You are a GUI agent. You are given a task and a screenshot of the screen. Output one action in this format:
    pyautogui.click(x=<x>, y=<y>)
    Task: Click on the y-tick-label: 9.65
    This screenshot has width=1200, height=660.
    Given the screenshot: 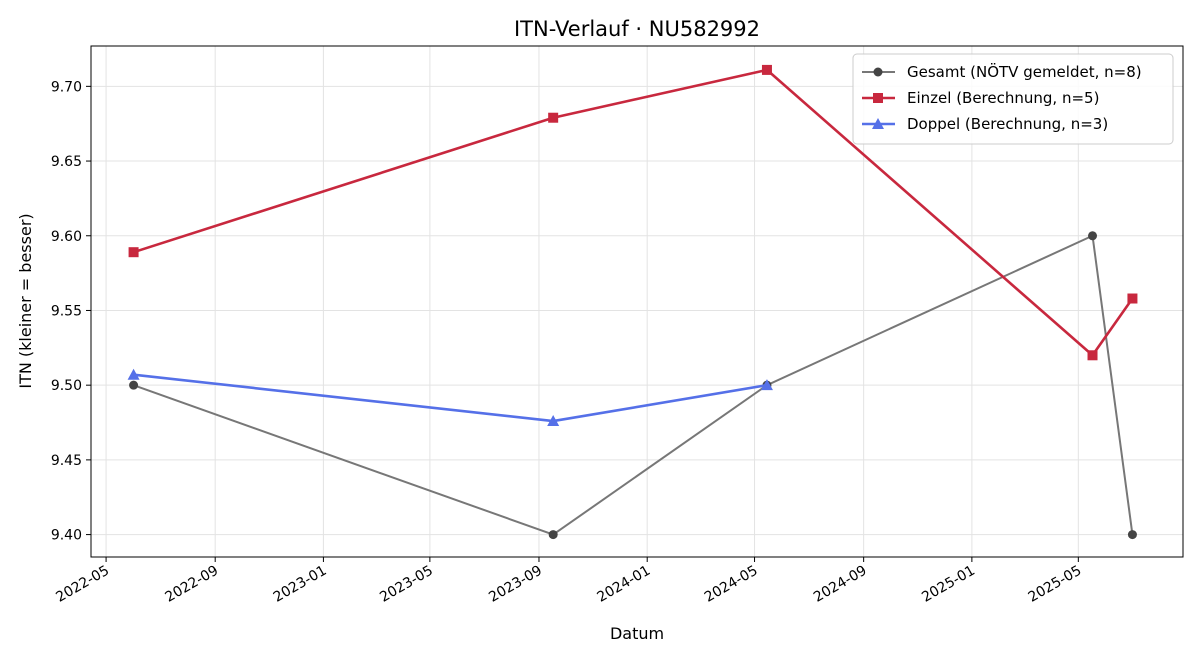 What is the action you would take?
    pyautogui.click(x=66, y=162)
    